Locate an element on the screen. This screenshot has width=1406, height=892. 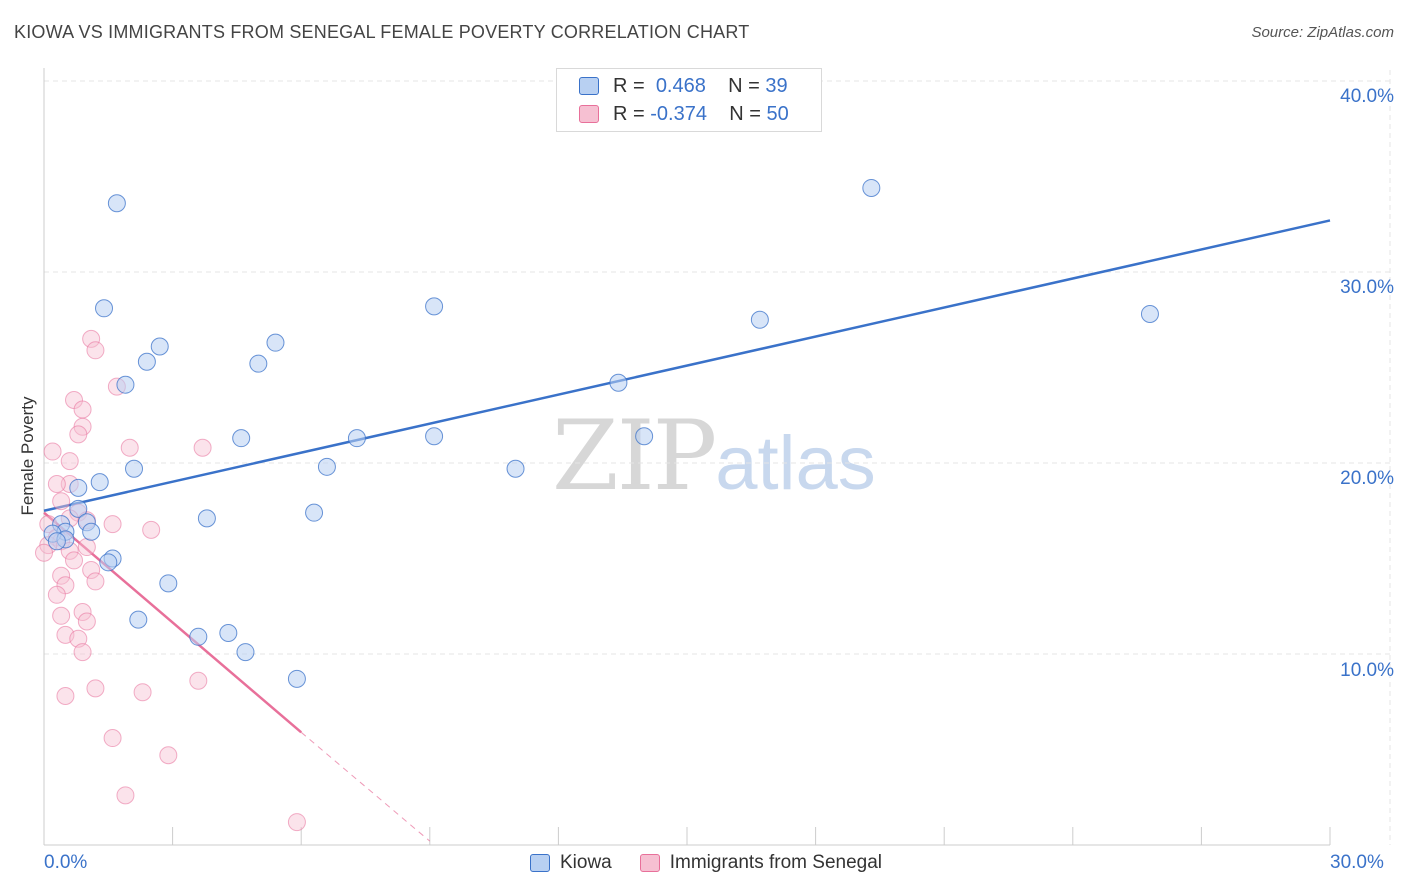
y-tick-label: 30.0% is located at coordinates (1367, 287).